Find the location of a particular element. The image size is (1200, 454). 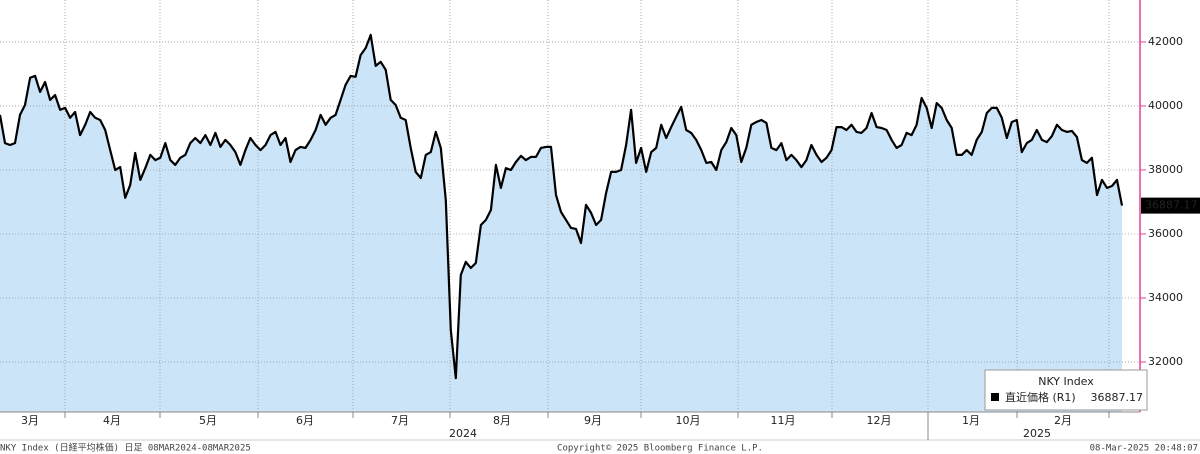

y-tick-label: 42000 is located at coordinates (1165, 41).